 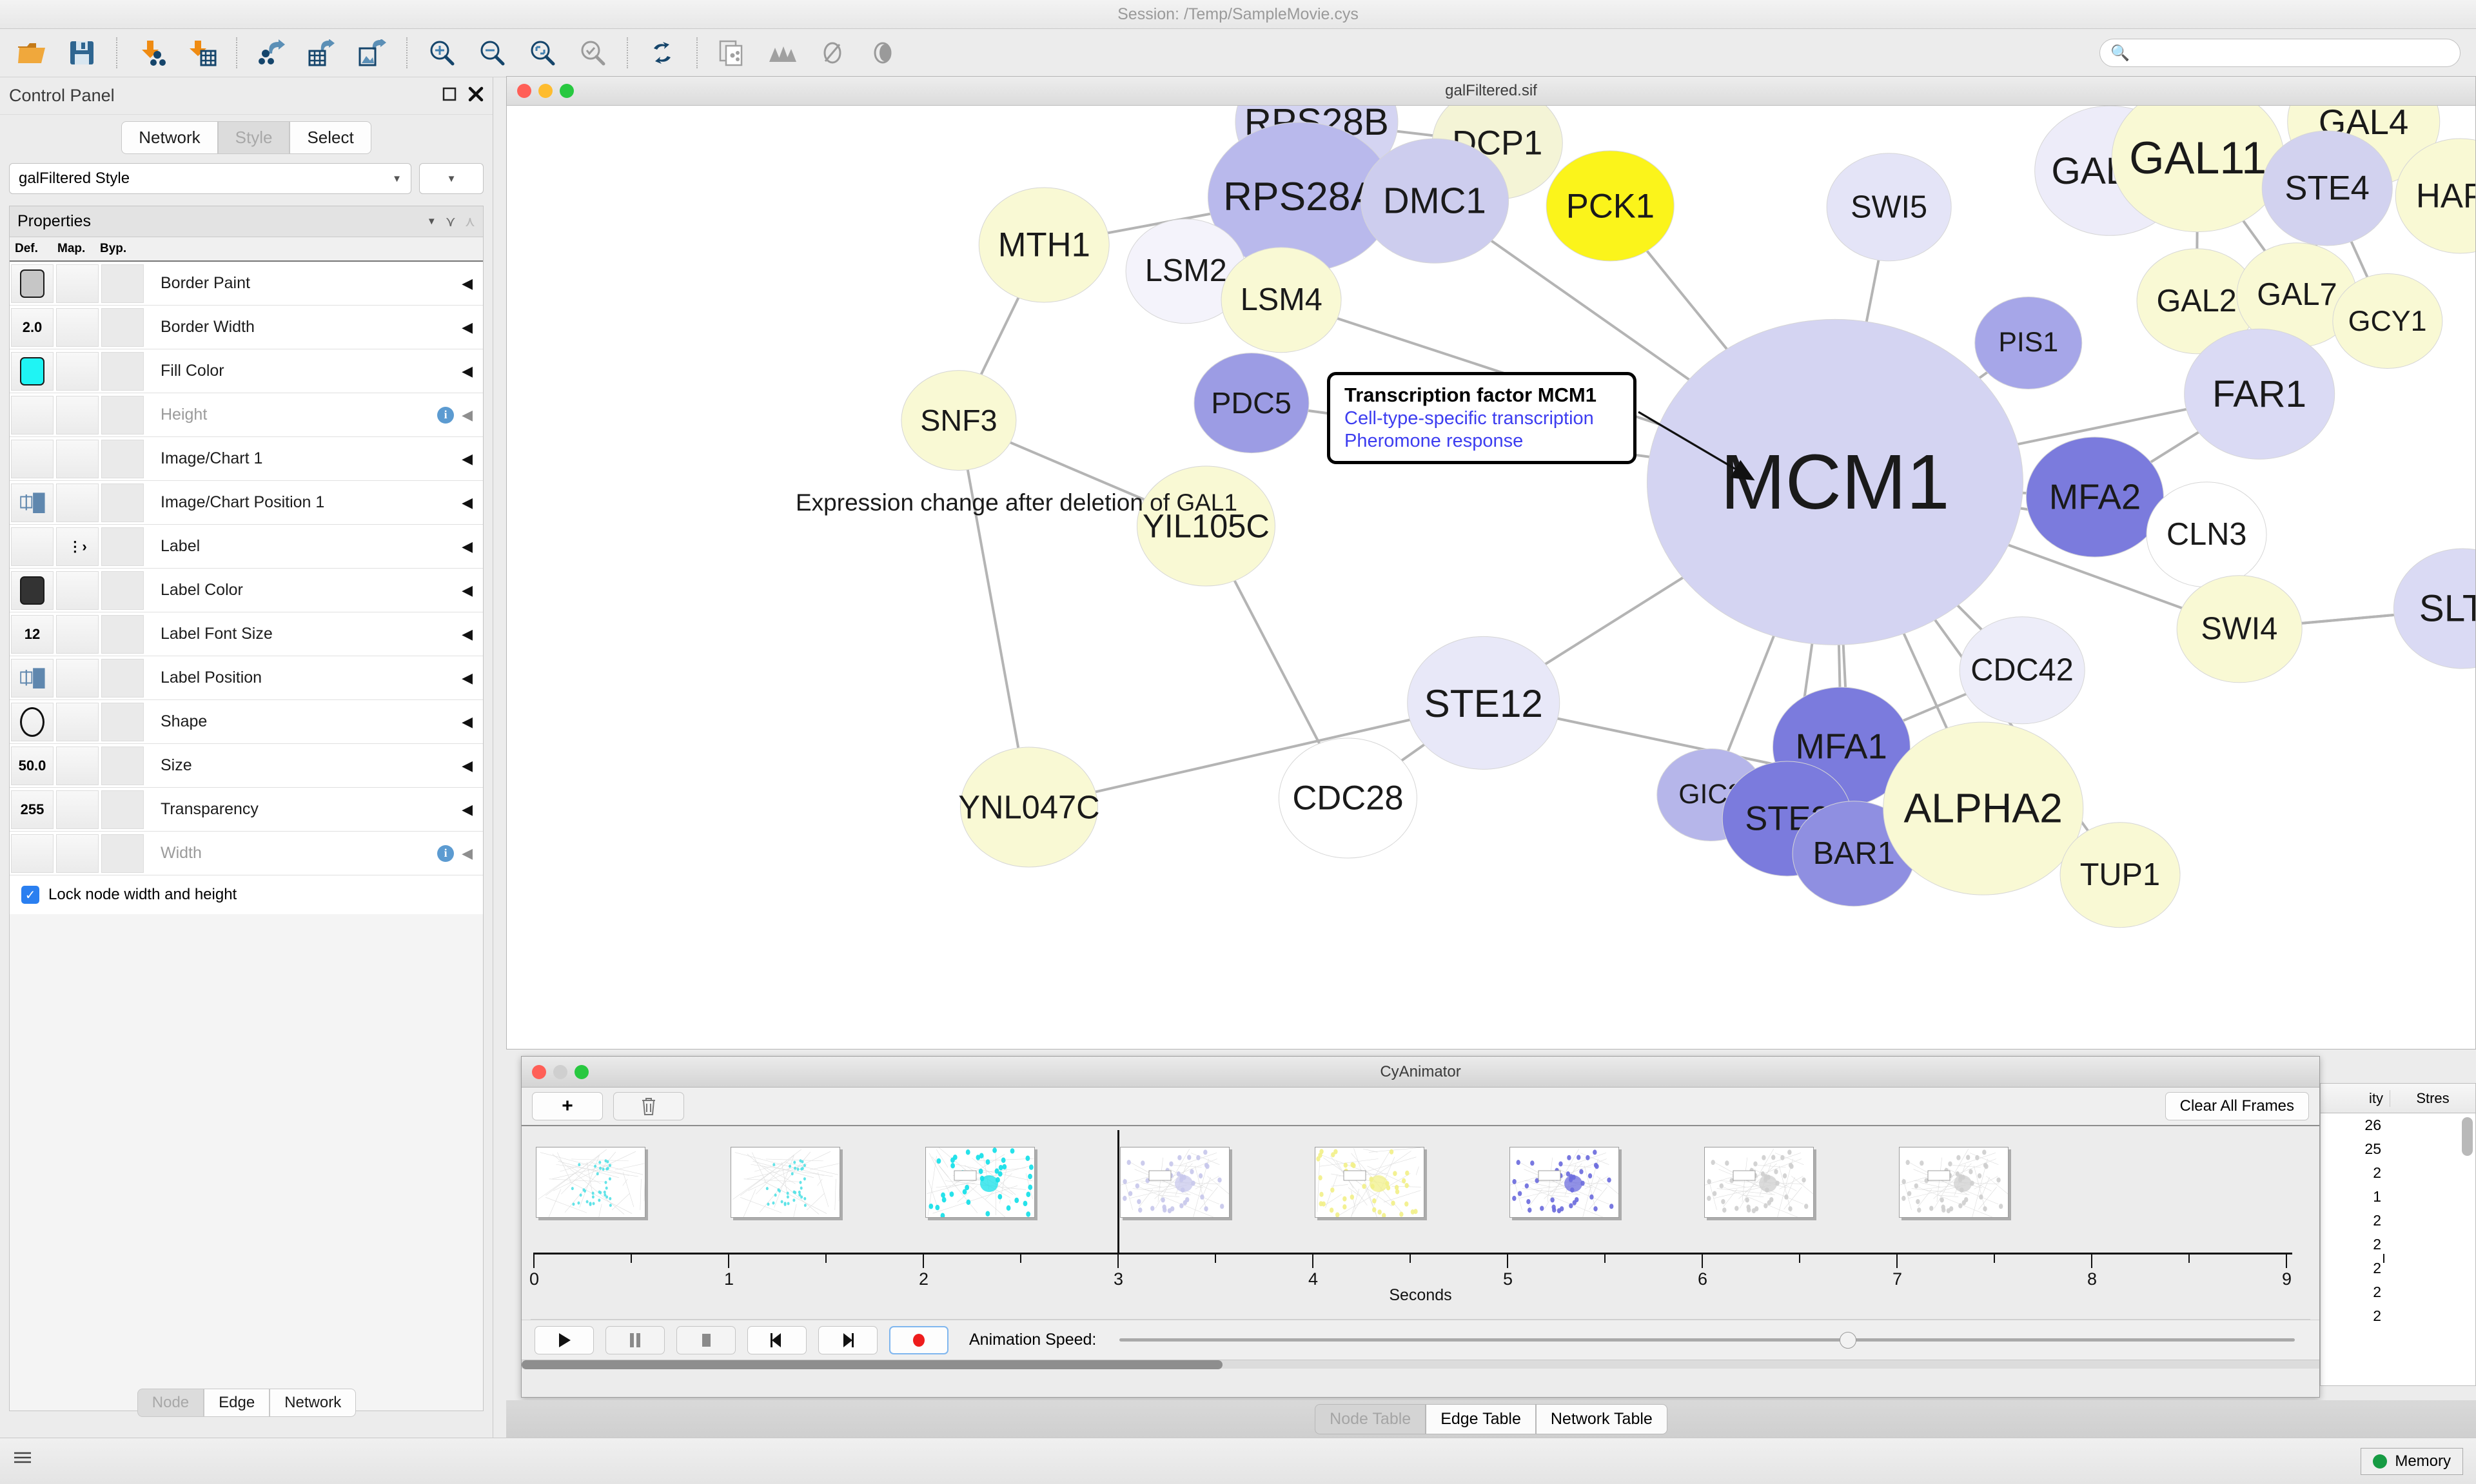 I want to click on close-icon, so click(x=476, y=95).